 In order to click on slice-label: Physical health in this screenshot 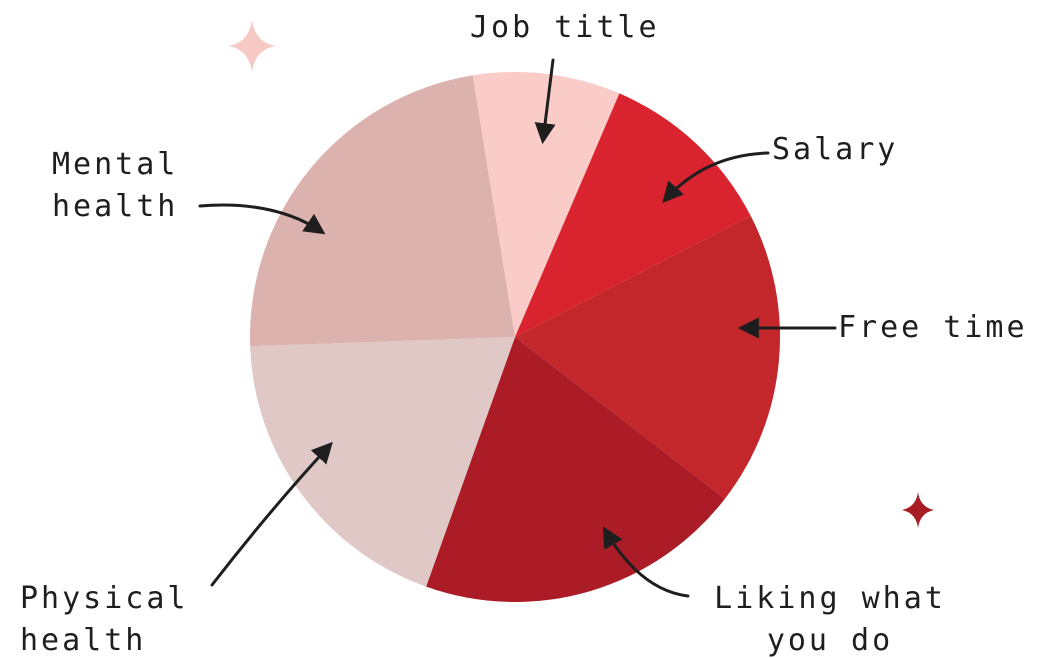, I will do `click(104, 619)`.